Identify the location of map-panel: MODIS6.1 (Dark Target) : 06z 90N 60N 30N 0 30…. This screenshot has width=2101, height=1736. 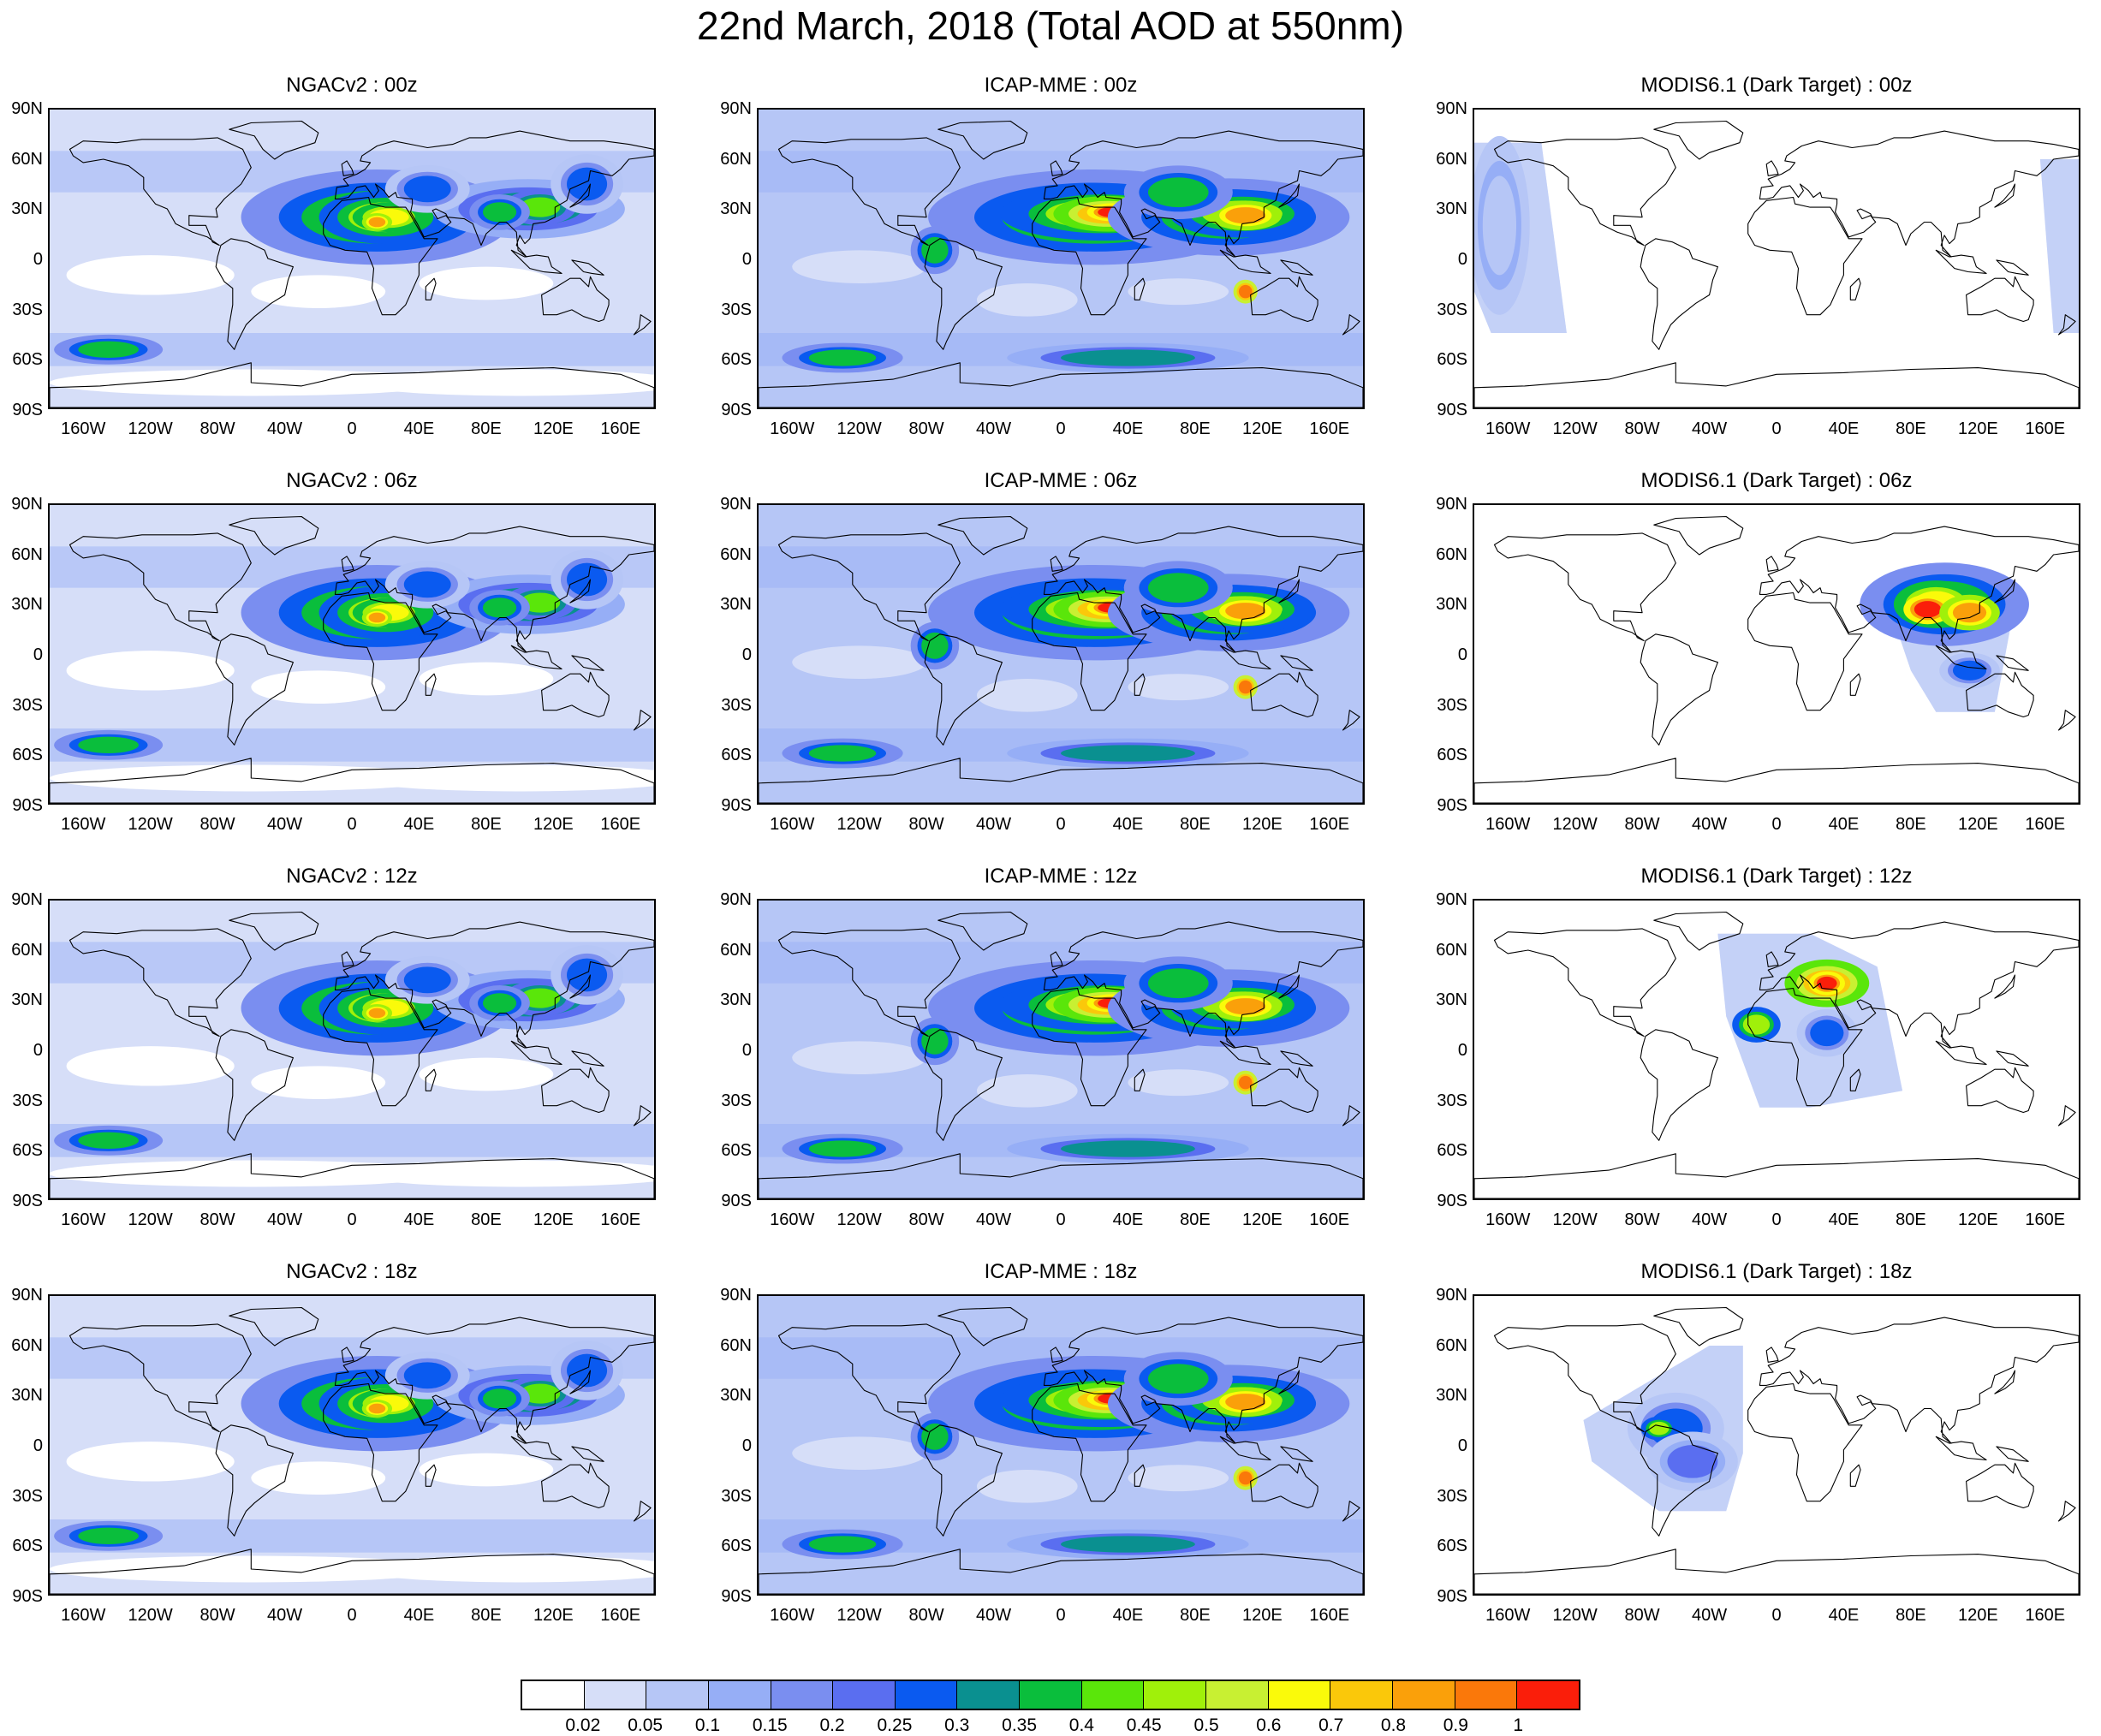
(1759, 666).